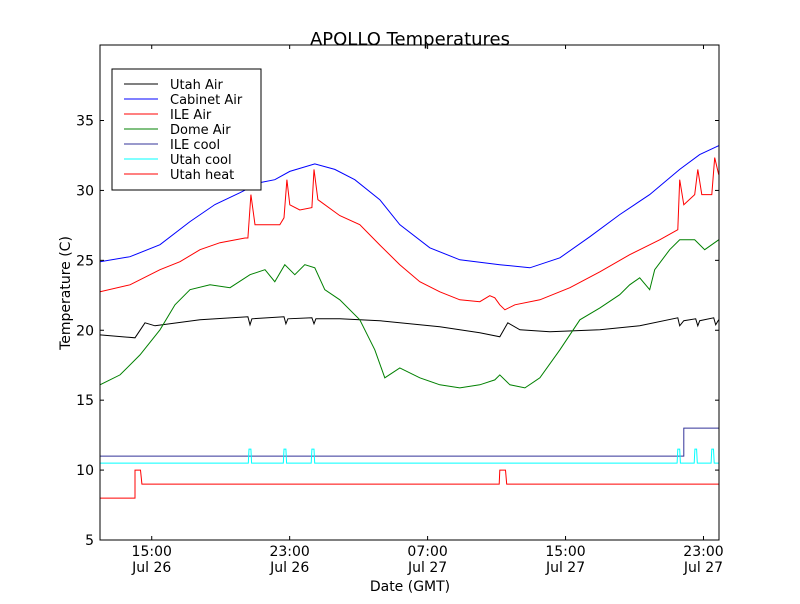  I want to click on y-tick-label: 30, so click(85, 191).